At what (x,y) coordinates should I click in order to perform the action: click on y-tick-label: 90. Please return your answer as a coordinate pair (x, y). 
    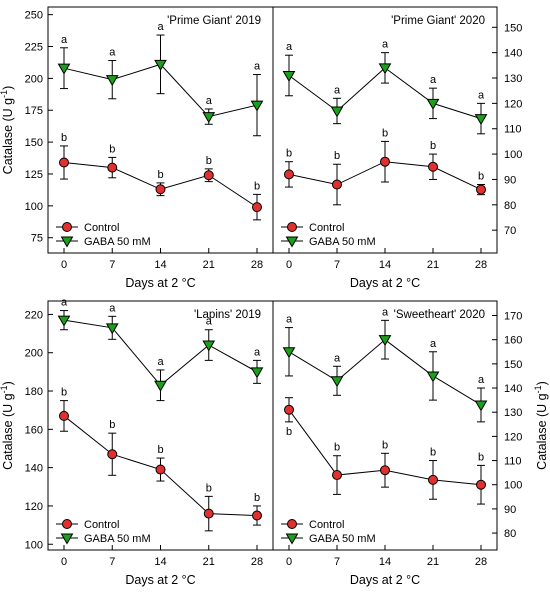
    Looking at the image, I should click on (510, 180).